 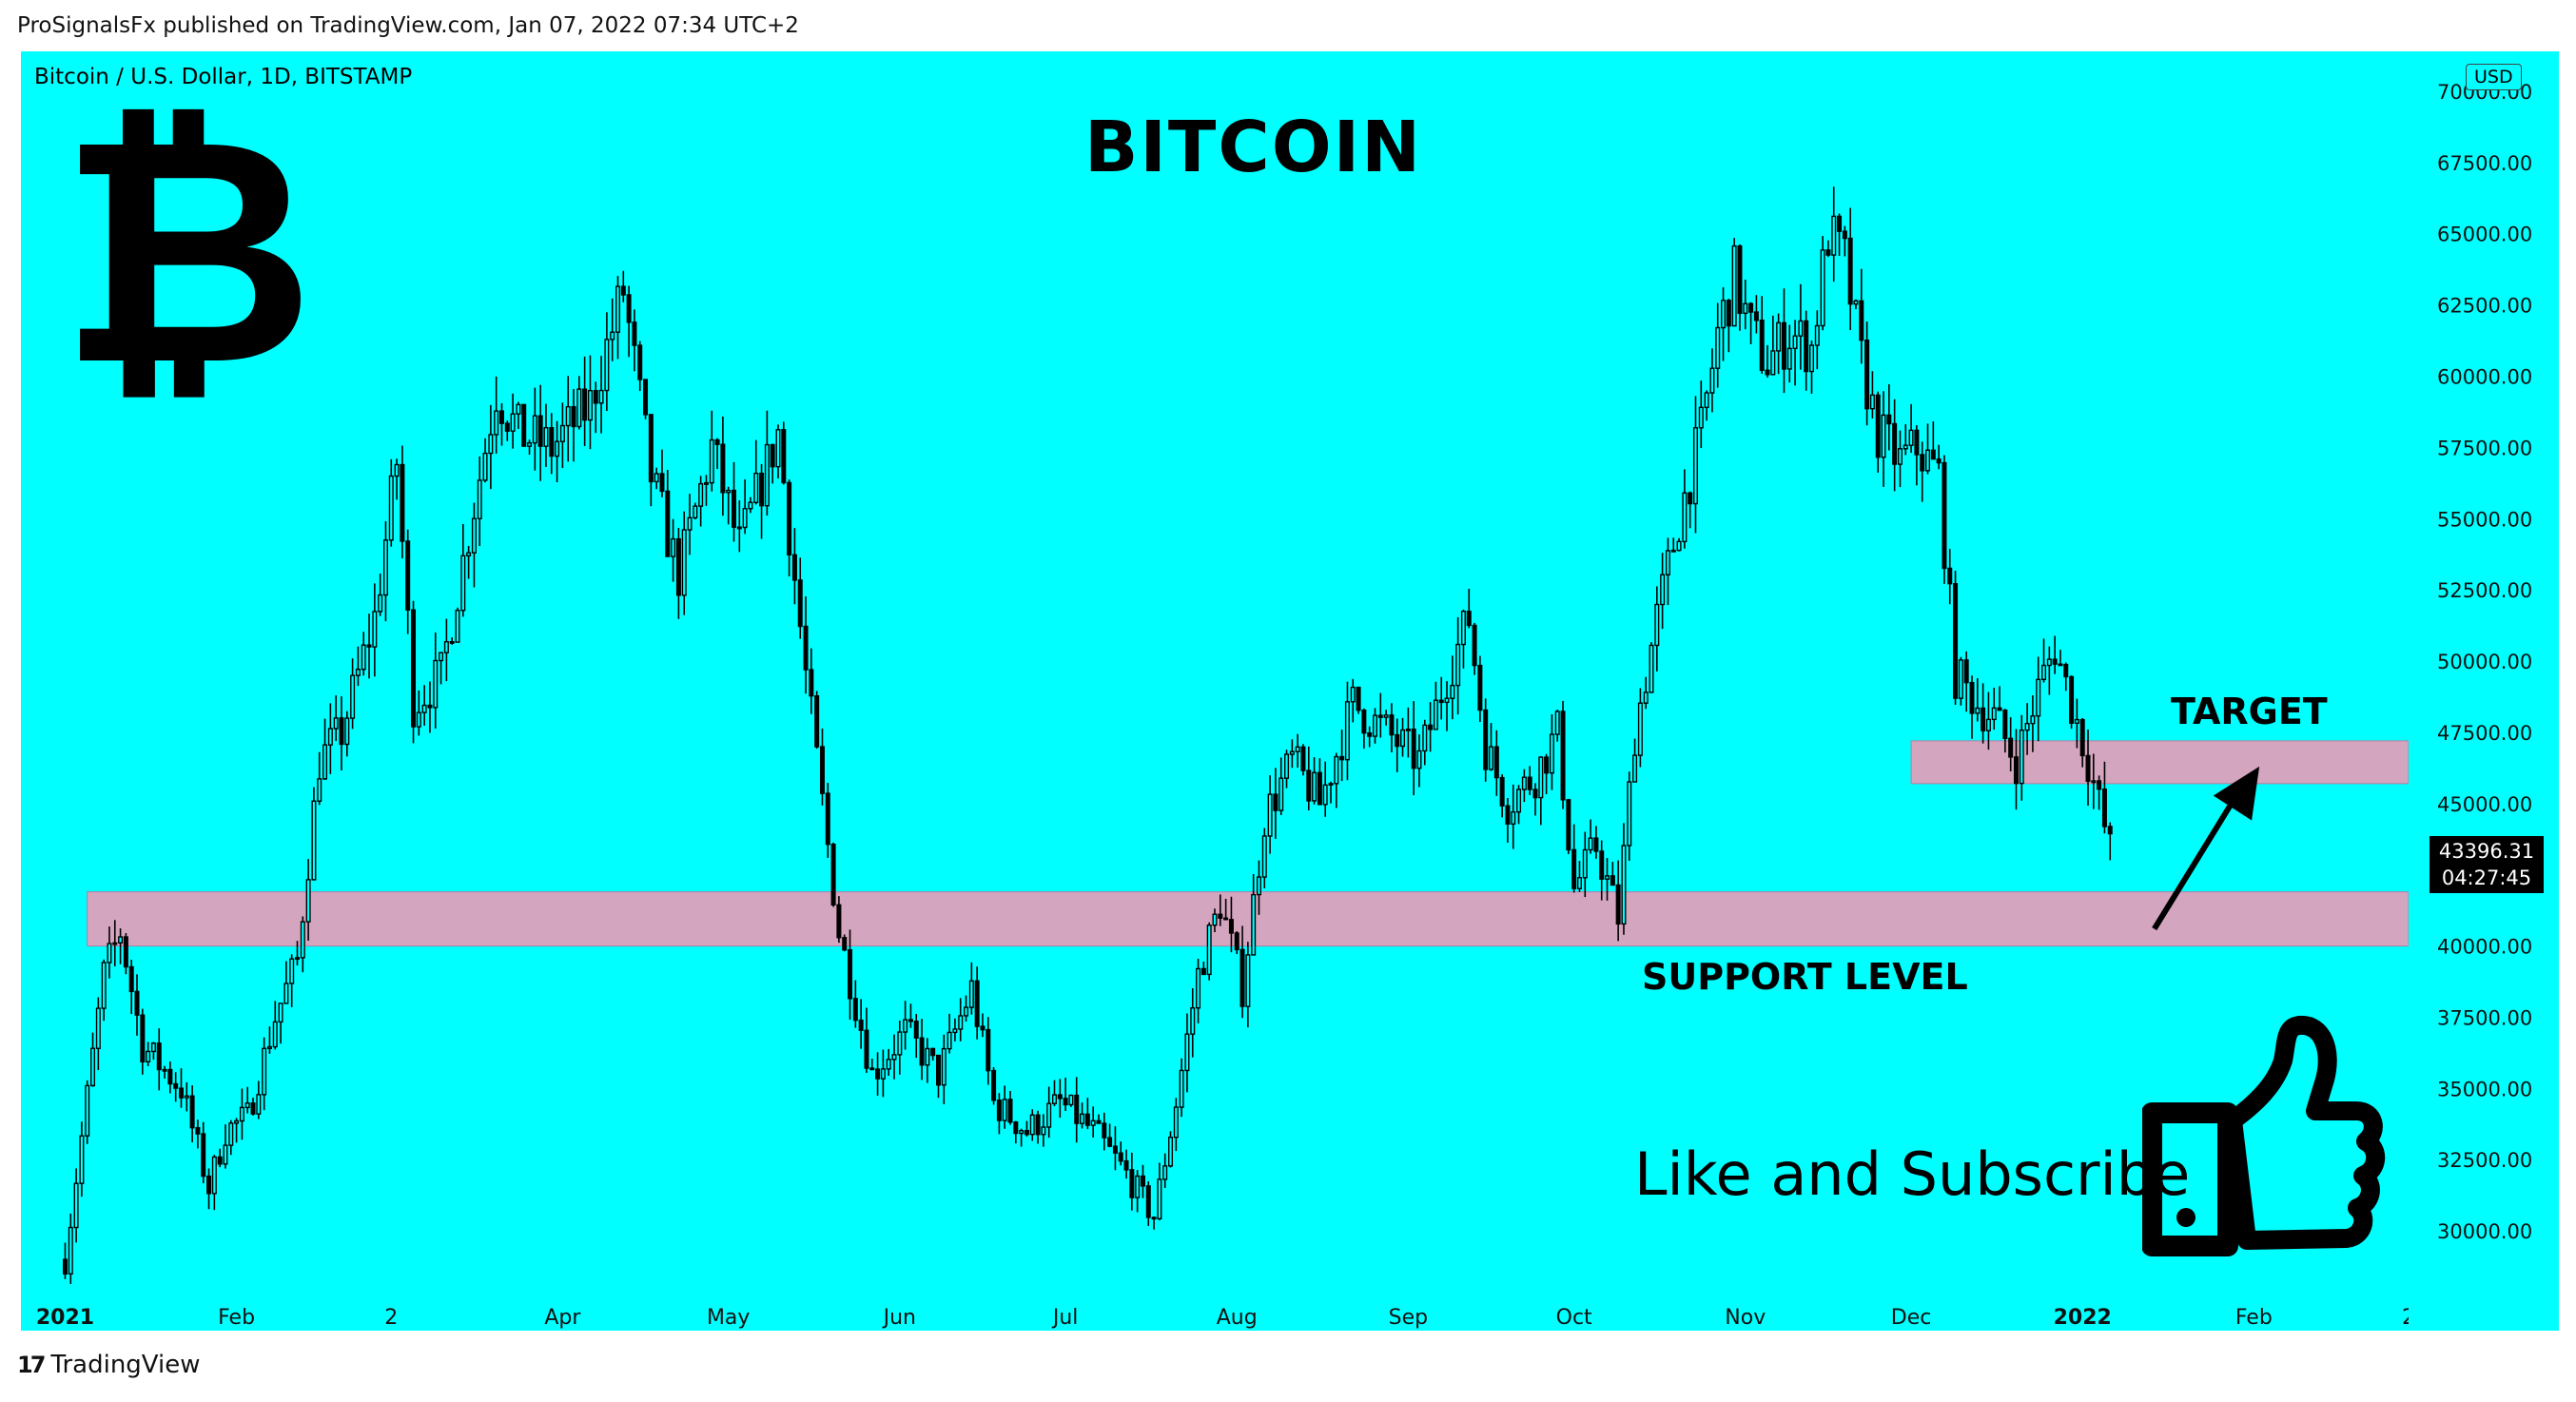 What do you see at coordinates (2484, 947) in the screenshot?
I see `y-tick-label: 40000.00` at bounding box center [2484, 947].